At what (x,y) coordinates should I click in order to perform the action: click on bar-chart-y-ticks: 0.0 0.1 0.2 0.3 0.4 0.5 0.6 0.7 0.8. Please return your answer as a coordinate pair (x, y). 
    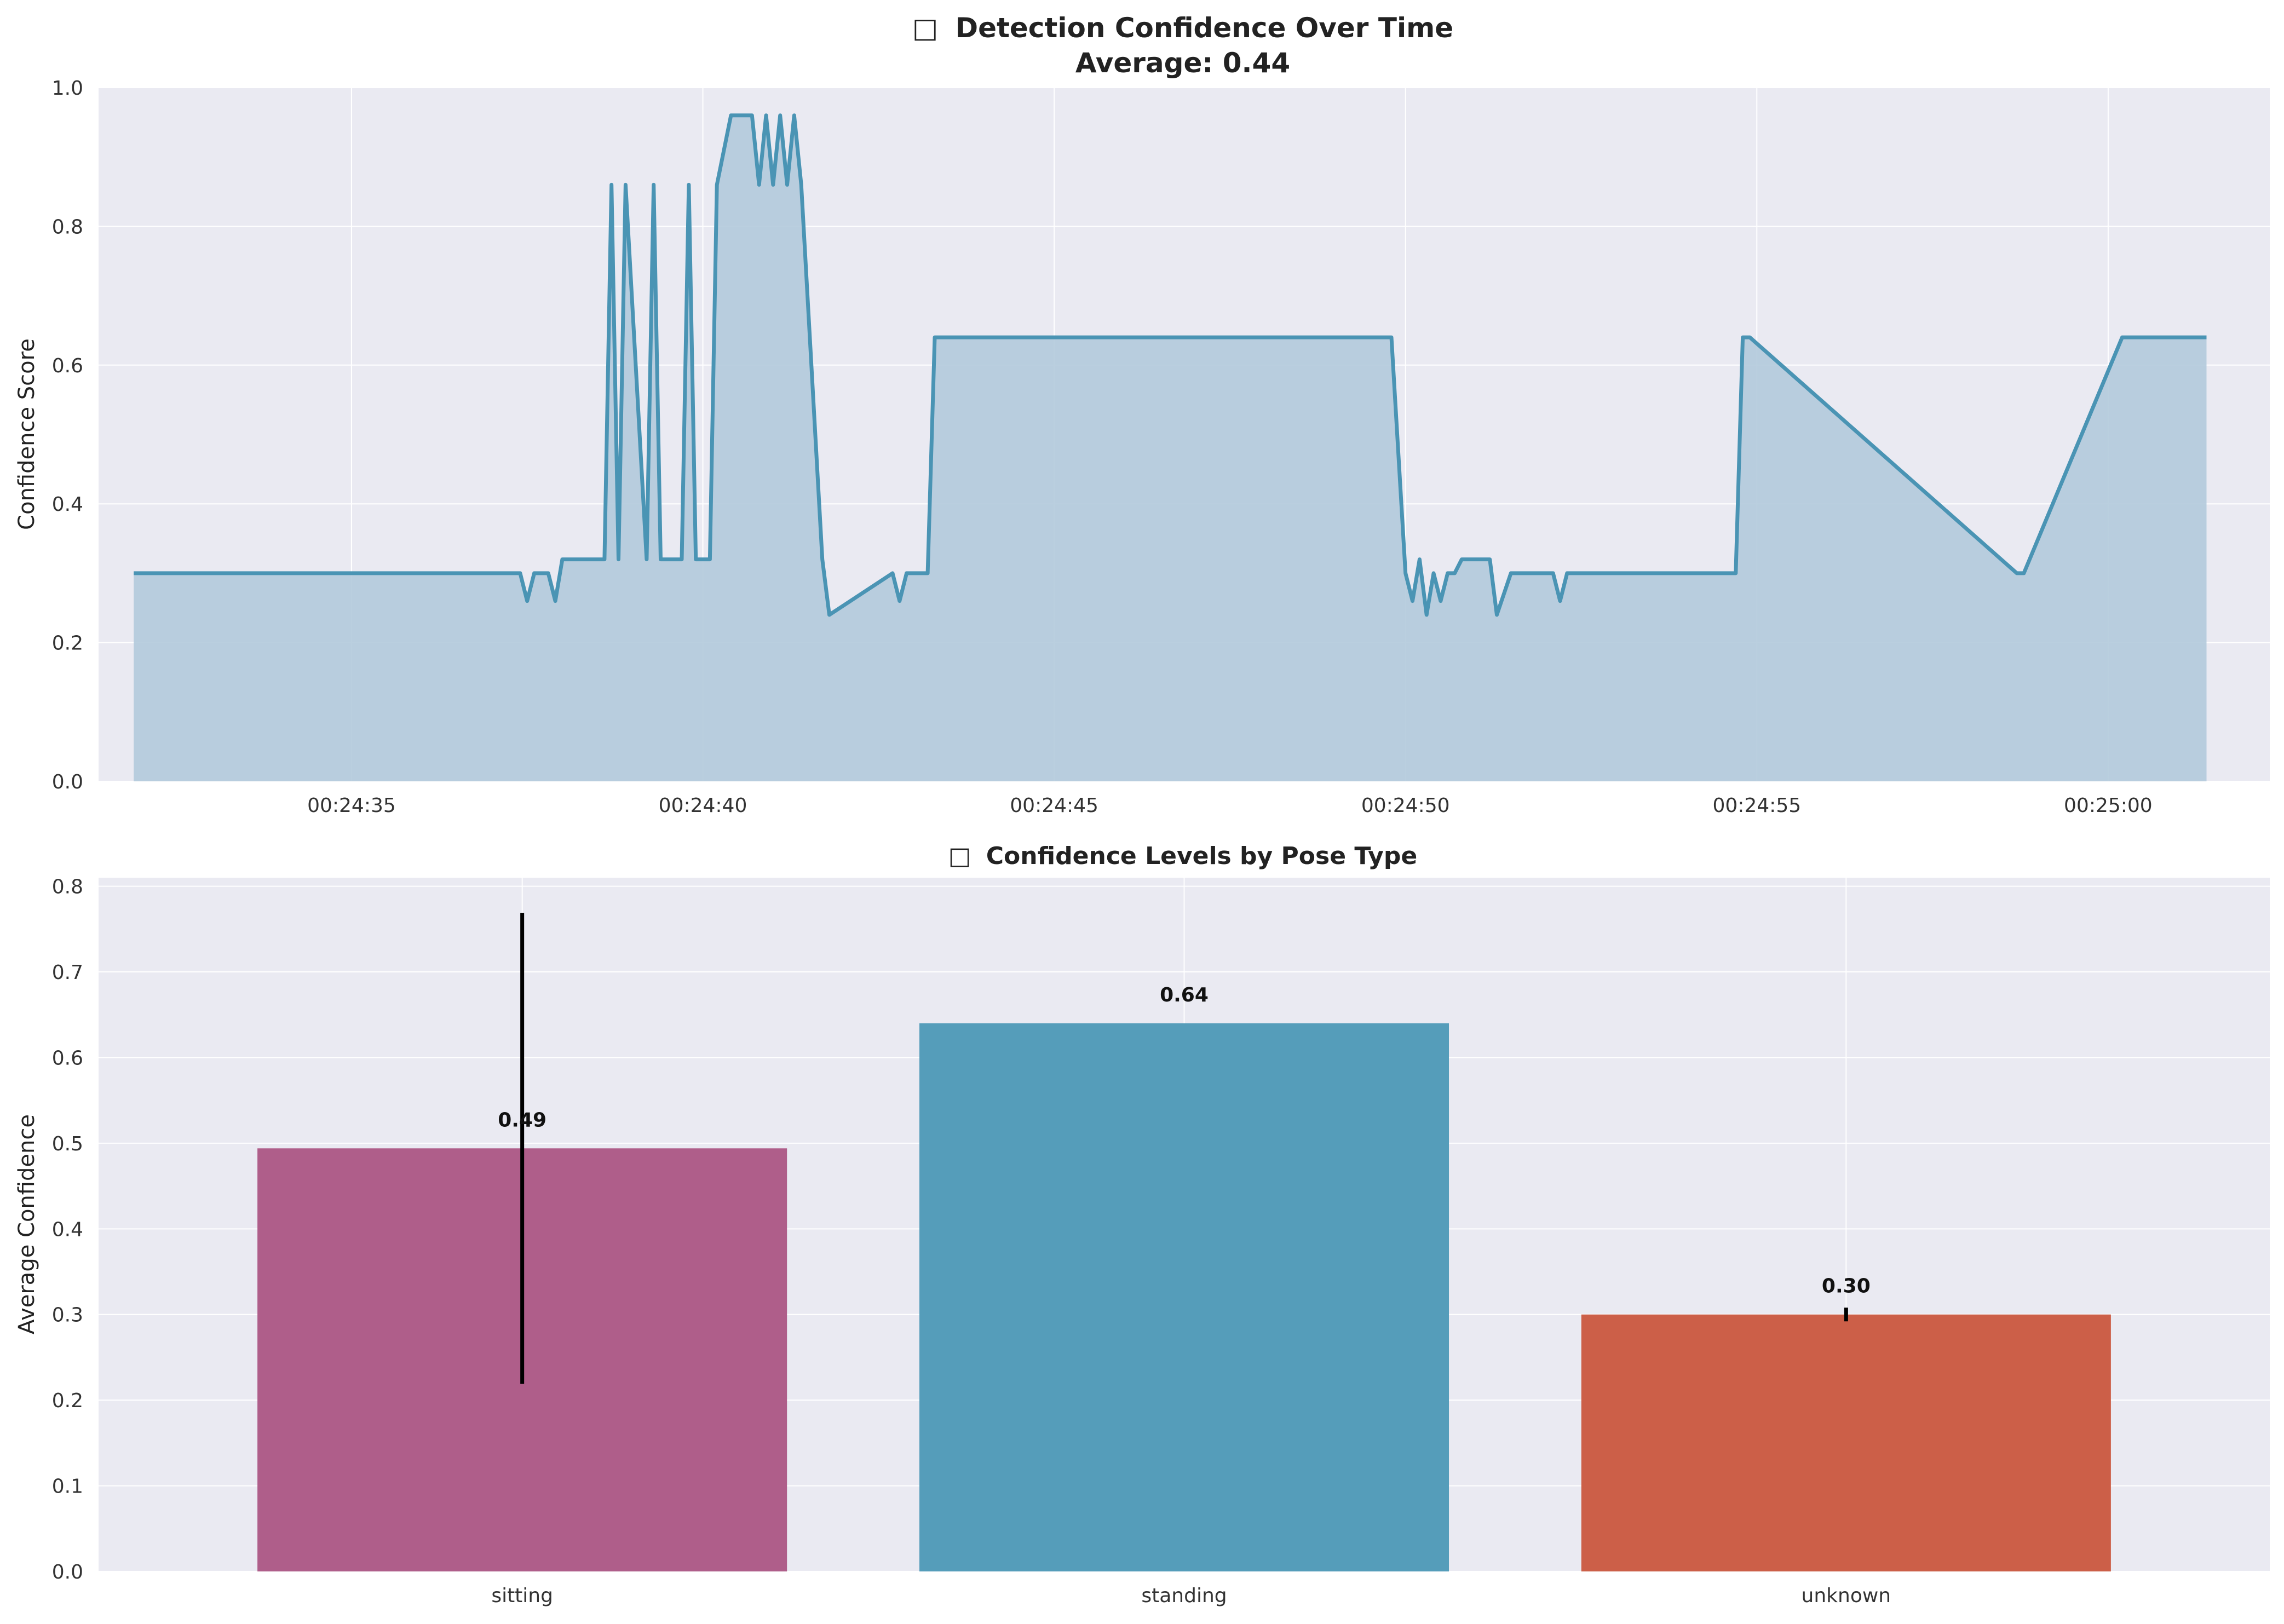
    Looking at the image, I should click on (67, 1230).